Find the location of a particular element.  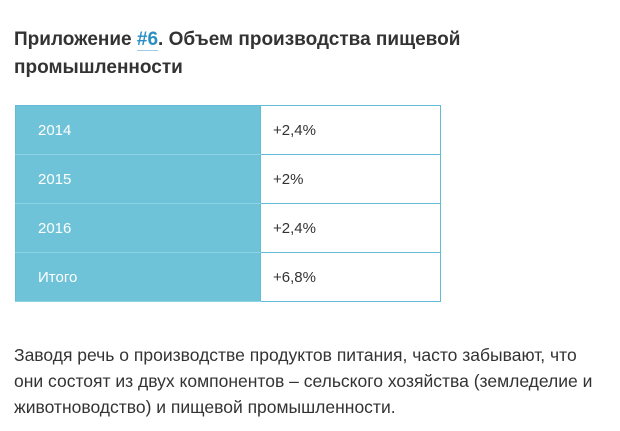

row-label: 2014 is located at coordinates (138, 130).